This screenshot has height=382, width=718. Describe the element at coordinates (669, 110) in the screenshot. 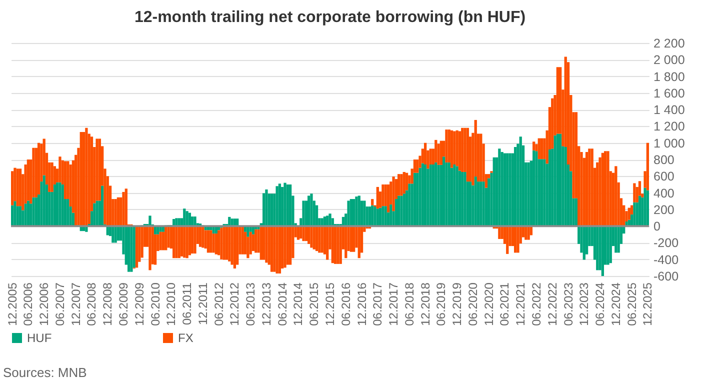

I see `y-tick-label: 1 400` at that location.